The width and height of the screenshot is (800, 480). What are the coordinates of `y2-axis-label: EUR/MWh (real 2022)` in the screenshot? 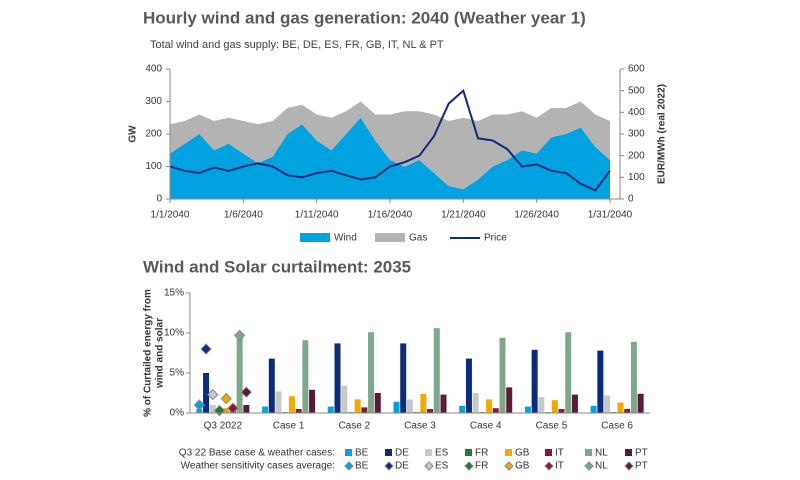 It's located at (662, 134).